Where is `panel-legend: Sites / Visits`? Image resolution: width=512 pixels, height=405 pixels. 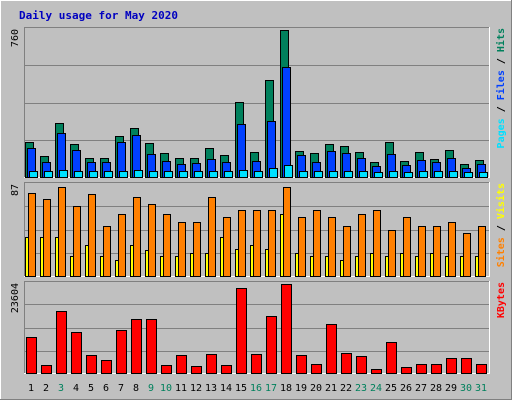
panel-legend: Sites / Visits is located at coordinates (501, 225).